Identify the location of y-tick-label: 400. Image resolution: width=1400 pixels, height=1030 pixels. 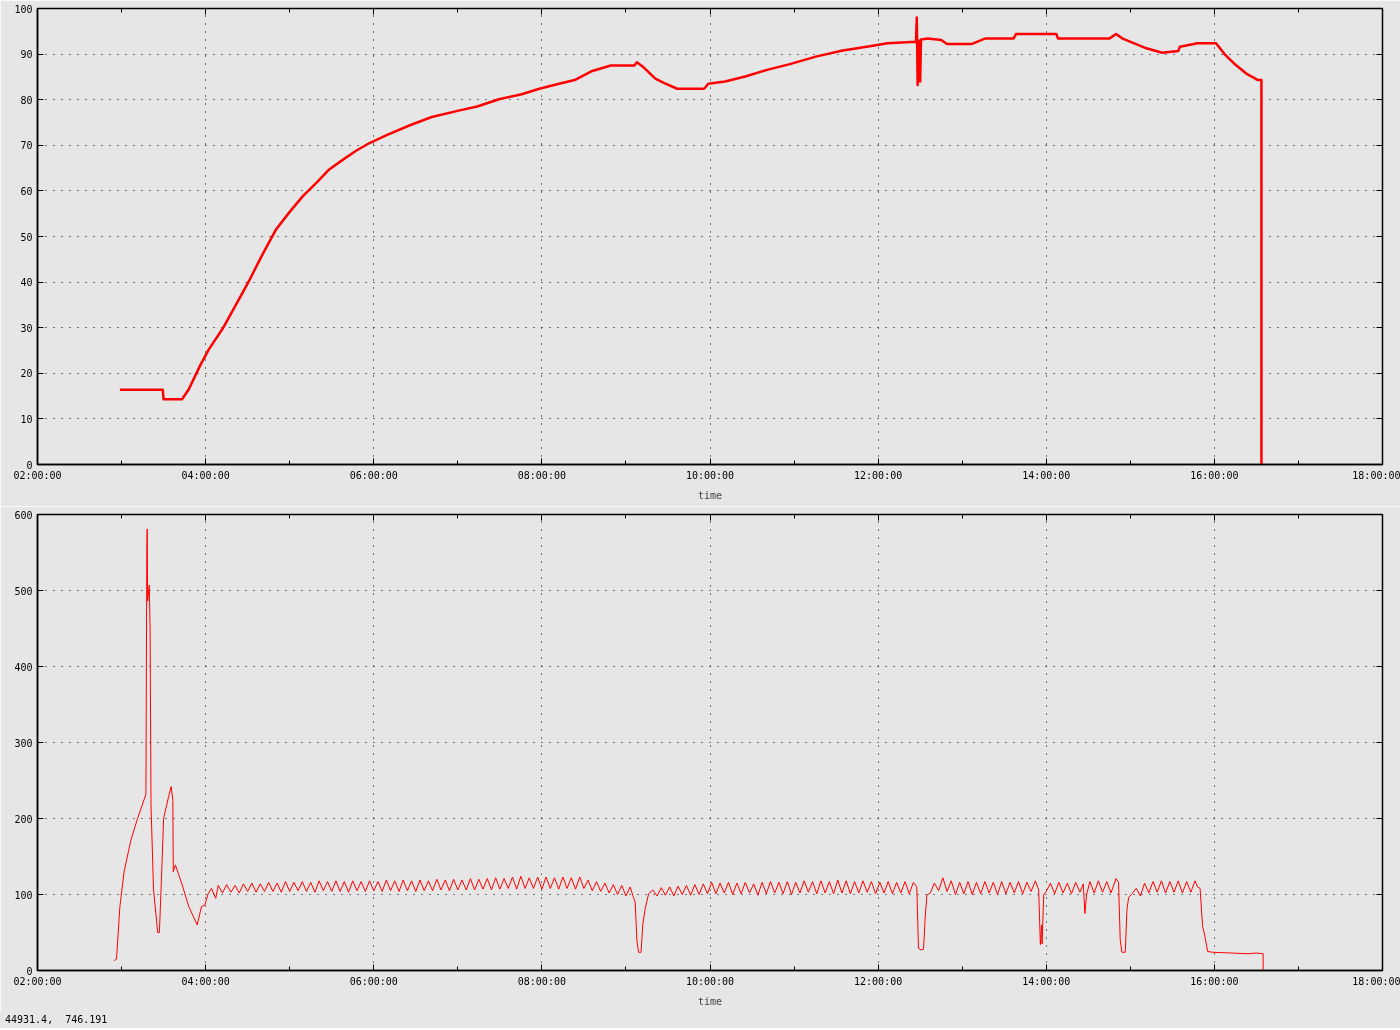
(23, 667).